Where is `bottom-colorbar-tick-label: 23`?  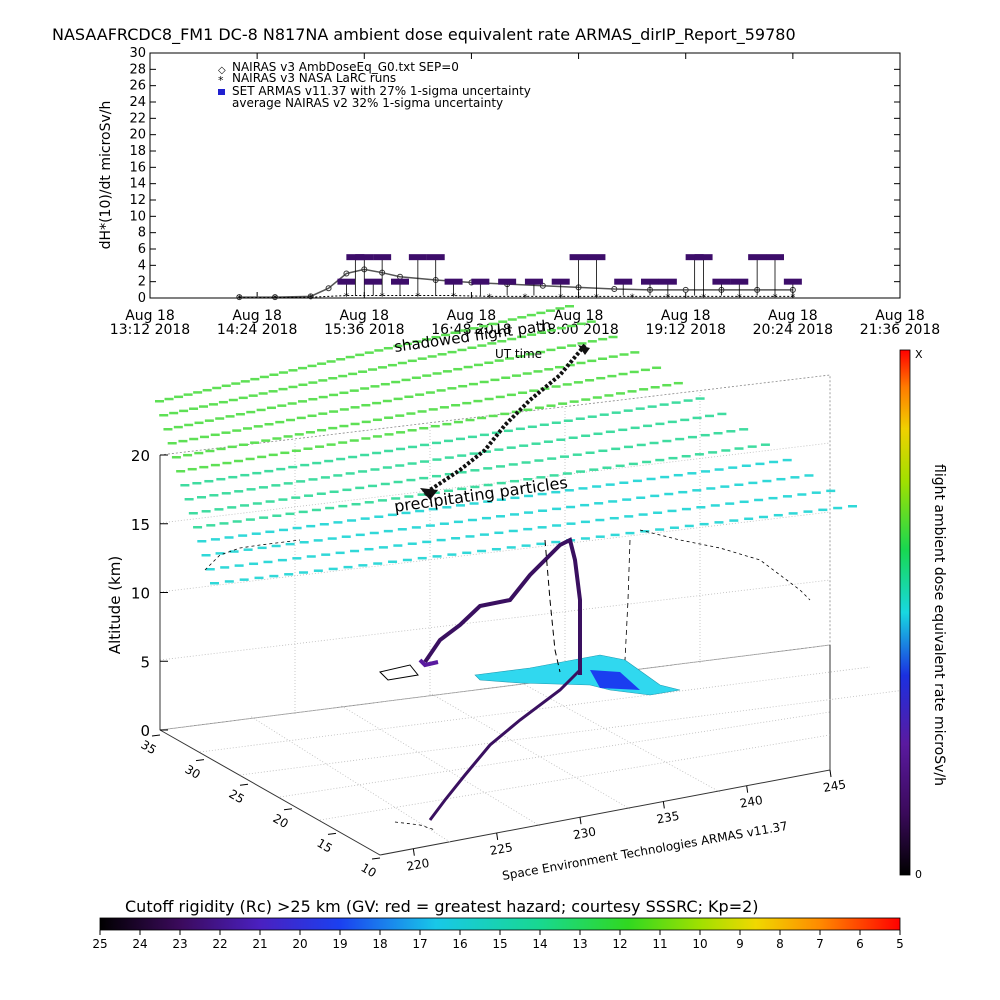 bottom-colorbar-tick-label: 23 is located at coordinates (179, 944).